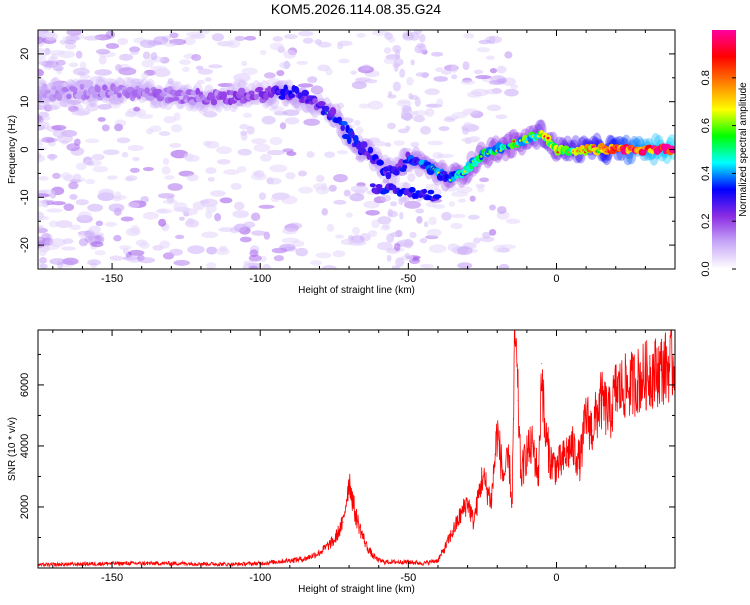 This screenshot has width=750, height=605. Describe the element at coordinates (743, 149) in the screenshot. I see `colorbar-label: Normalized spectral amplitude` at that location.